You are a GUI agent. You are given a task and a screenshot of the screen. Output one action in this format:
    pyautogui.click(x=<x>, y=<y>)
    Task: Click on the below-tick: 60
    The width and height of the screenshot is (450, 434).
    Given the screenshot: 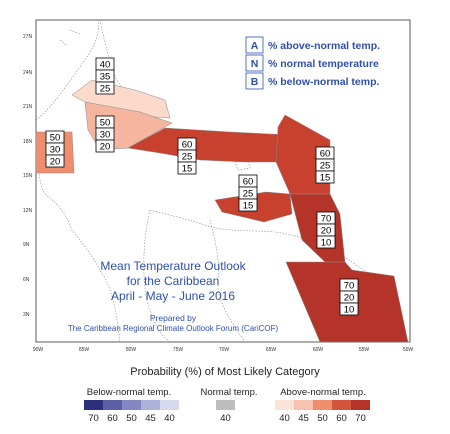 What is the action you would take?
    pyautogui.click(x=112, y=418)
    